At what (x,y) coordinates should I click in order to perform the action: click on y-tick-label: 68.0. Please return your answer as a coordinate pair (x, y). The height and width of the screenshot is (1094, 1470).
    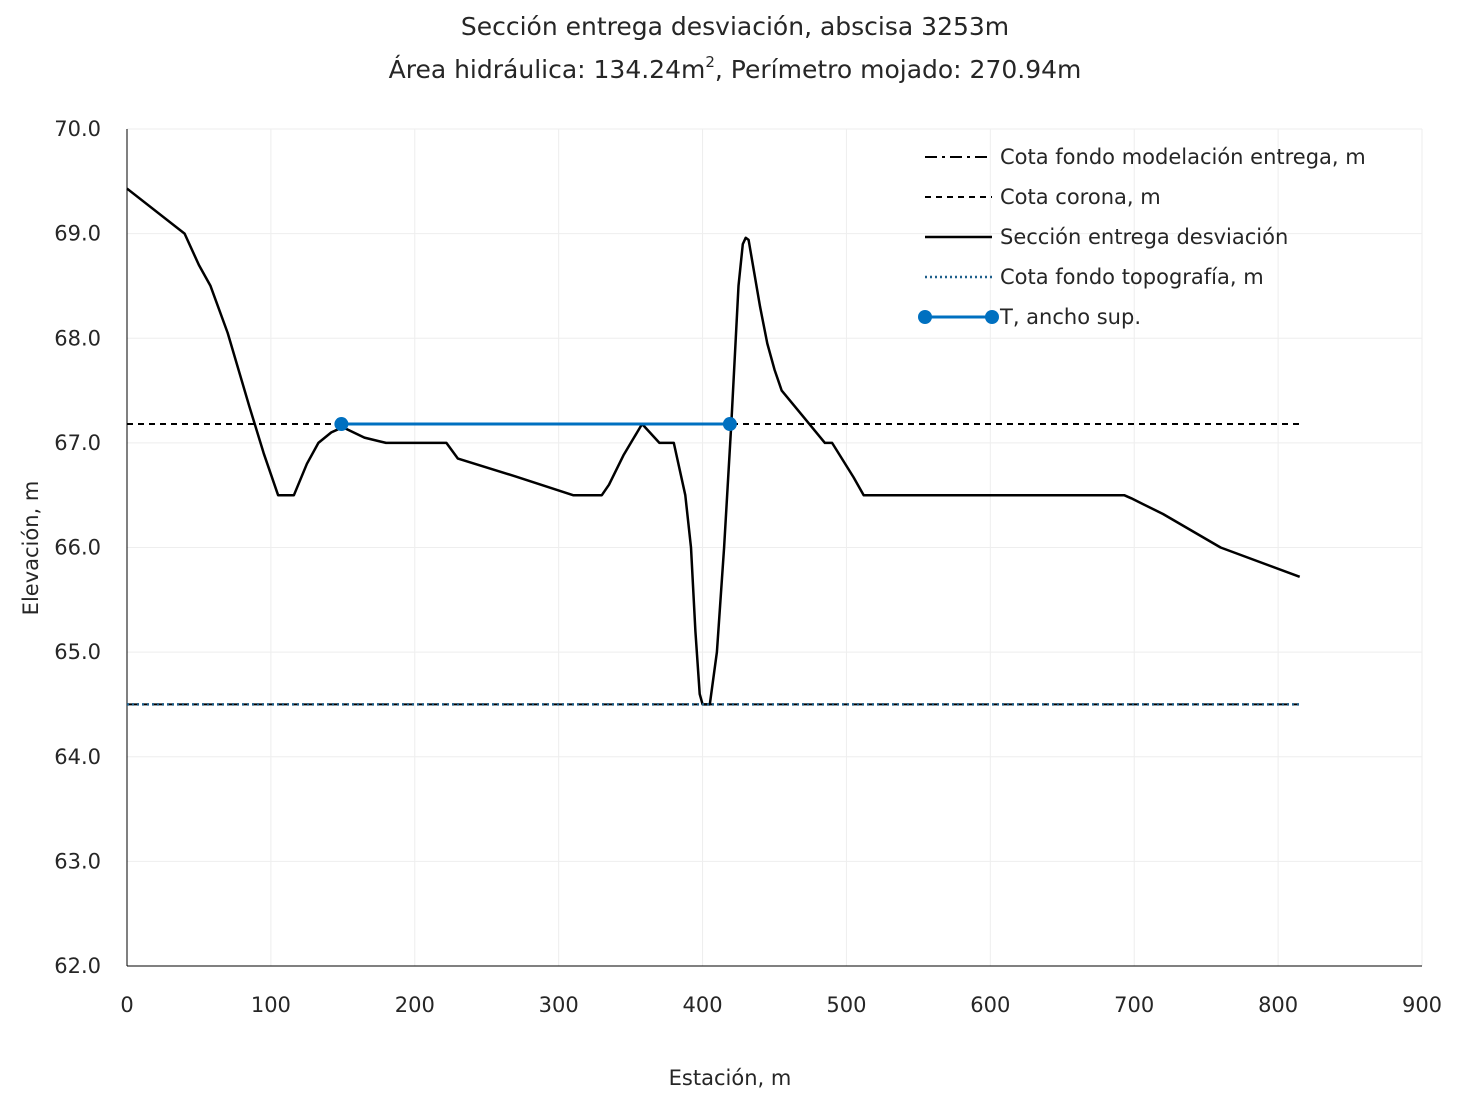
    Looking at the image, I should click on (77, 338).